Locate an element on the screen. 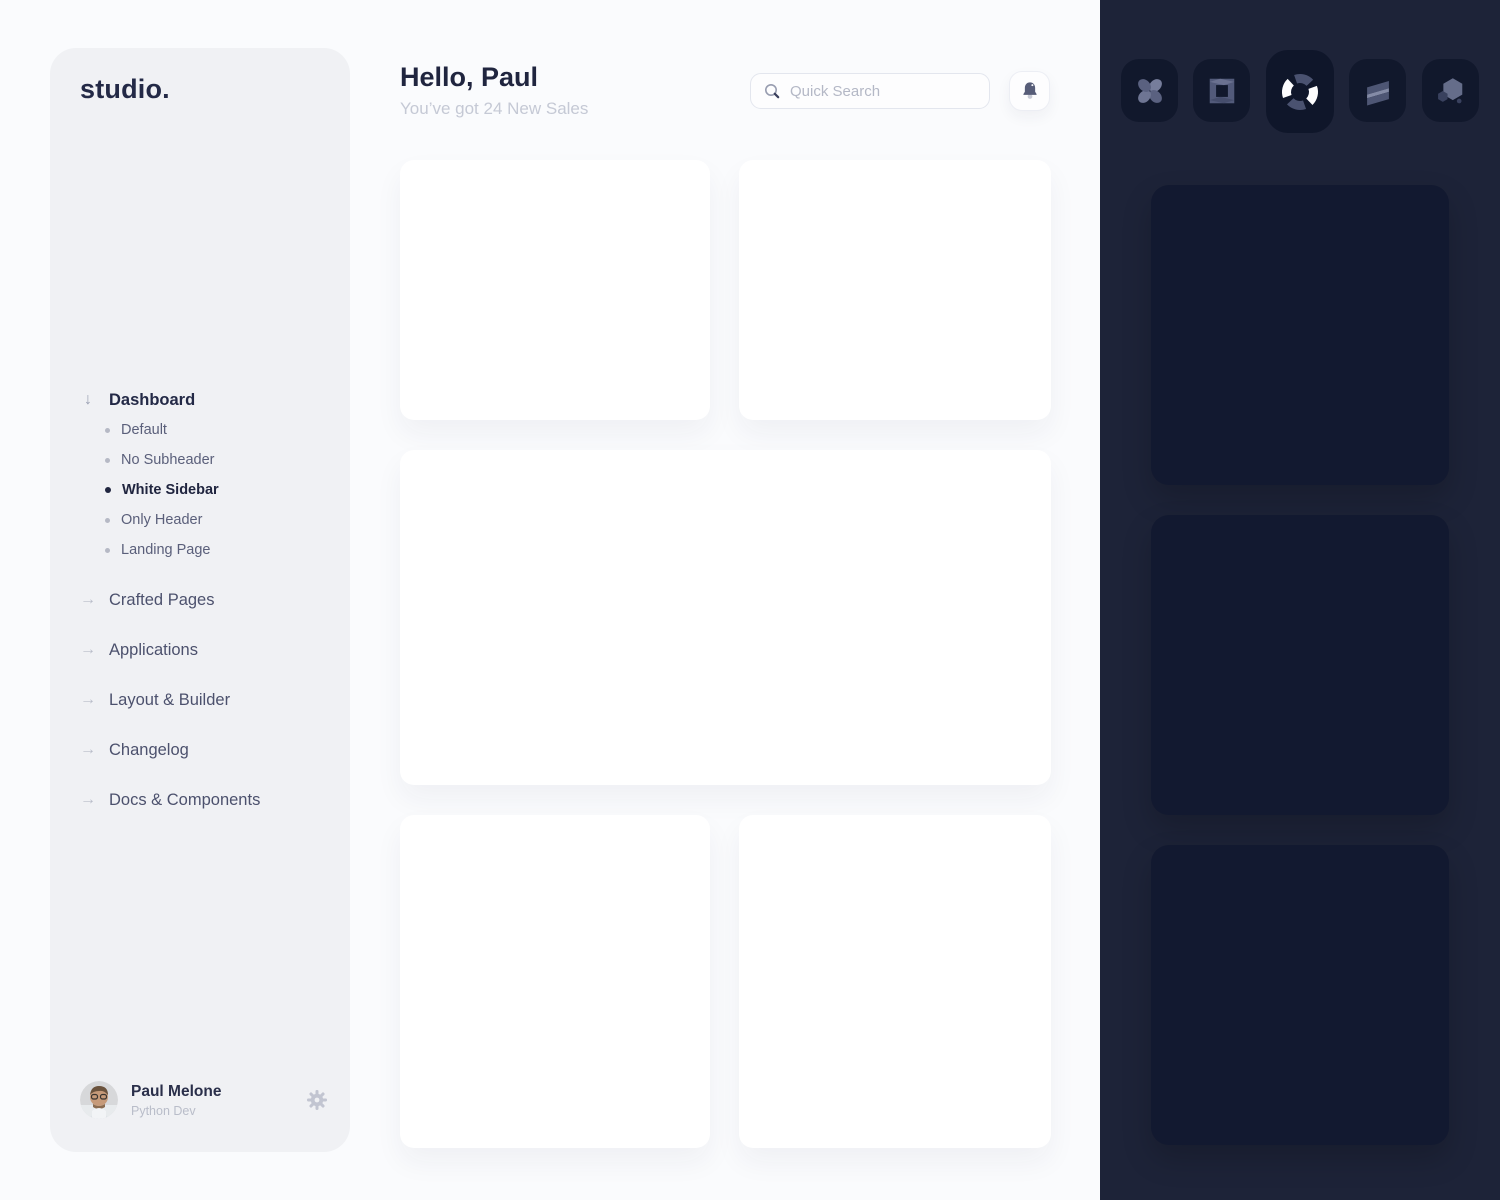 The image size is (1500, 1200). clover-logo-icon is located at coordinates (1150, 91).